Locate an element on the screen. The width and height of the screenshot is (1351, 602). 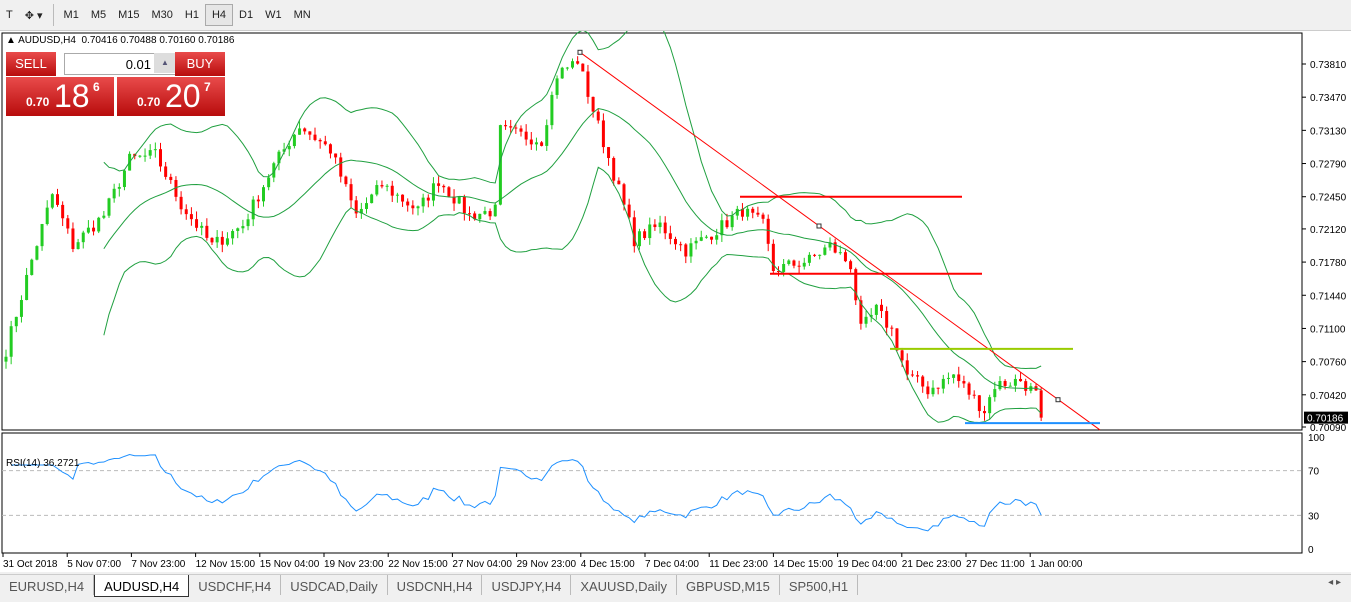
timeframe-w1: W1 is located at coordinates (273, 15).